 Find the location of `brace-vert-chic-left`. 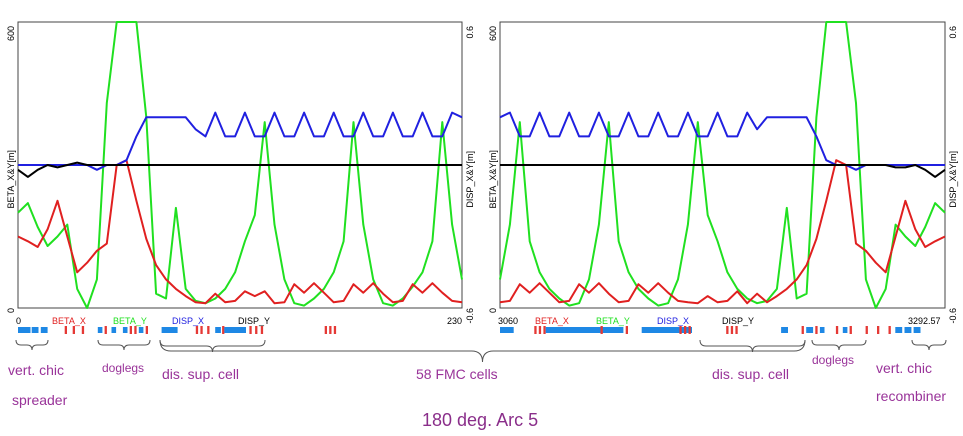

brace-vert-chic-left is located at coordinates (32, 345).